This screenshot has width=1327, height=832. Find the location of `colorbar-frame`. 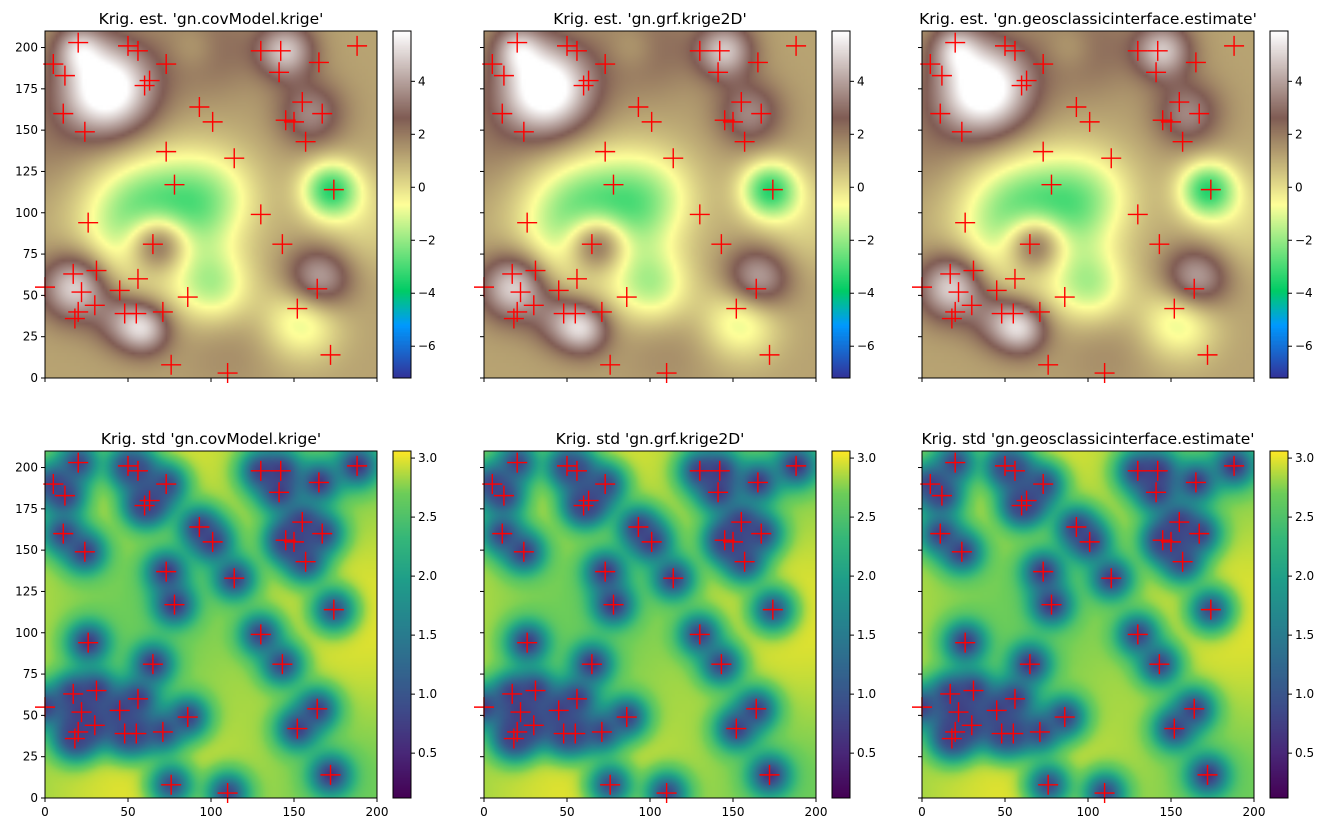

colorbar-frame is located at coordinates (402, 204).